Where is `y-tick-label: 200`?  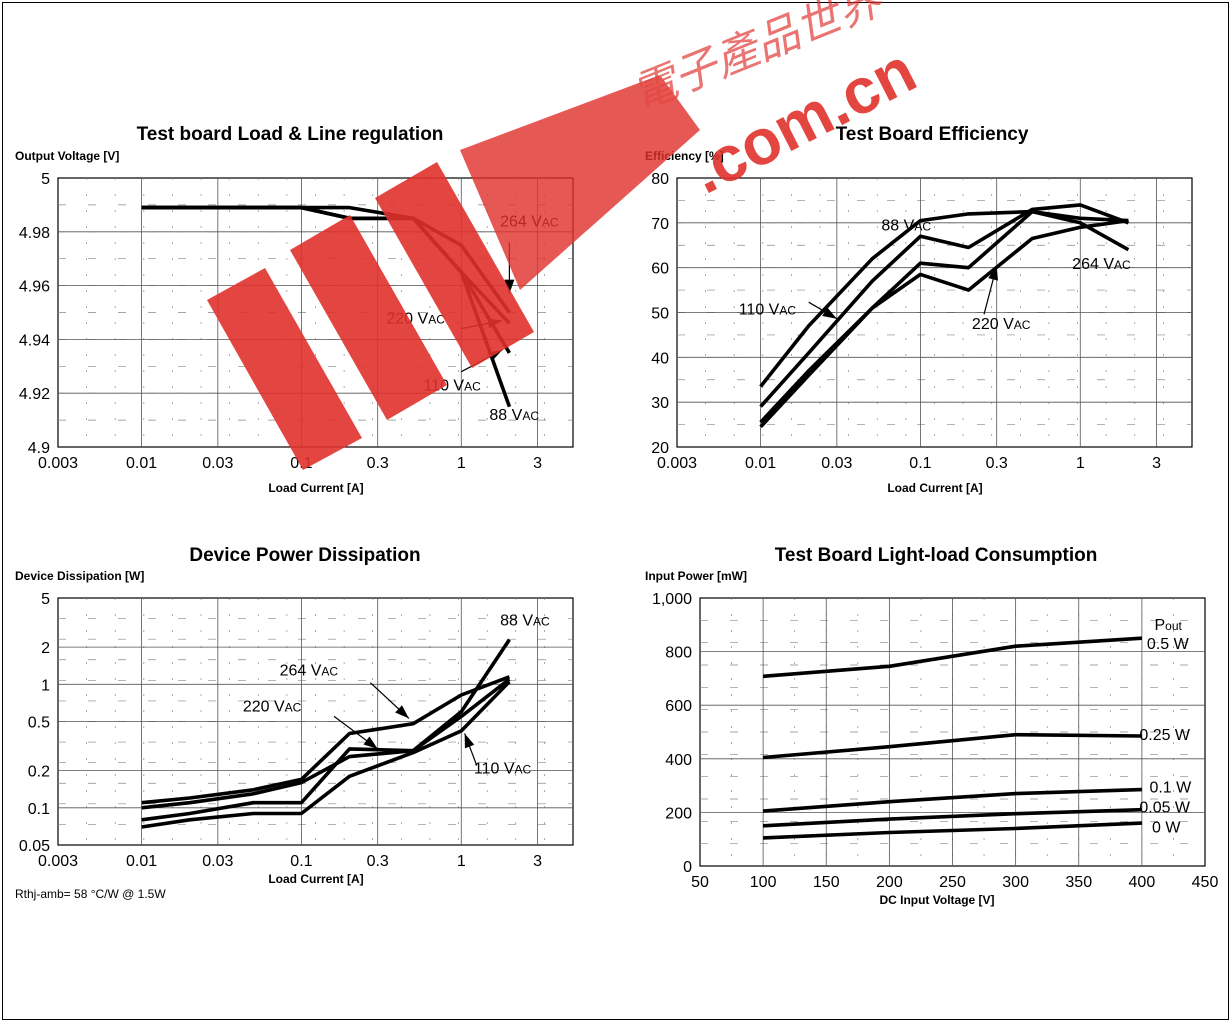 y-tick-label: 200 is located at coordinates (678, 813).